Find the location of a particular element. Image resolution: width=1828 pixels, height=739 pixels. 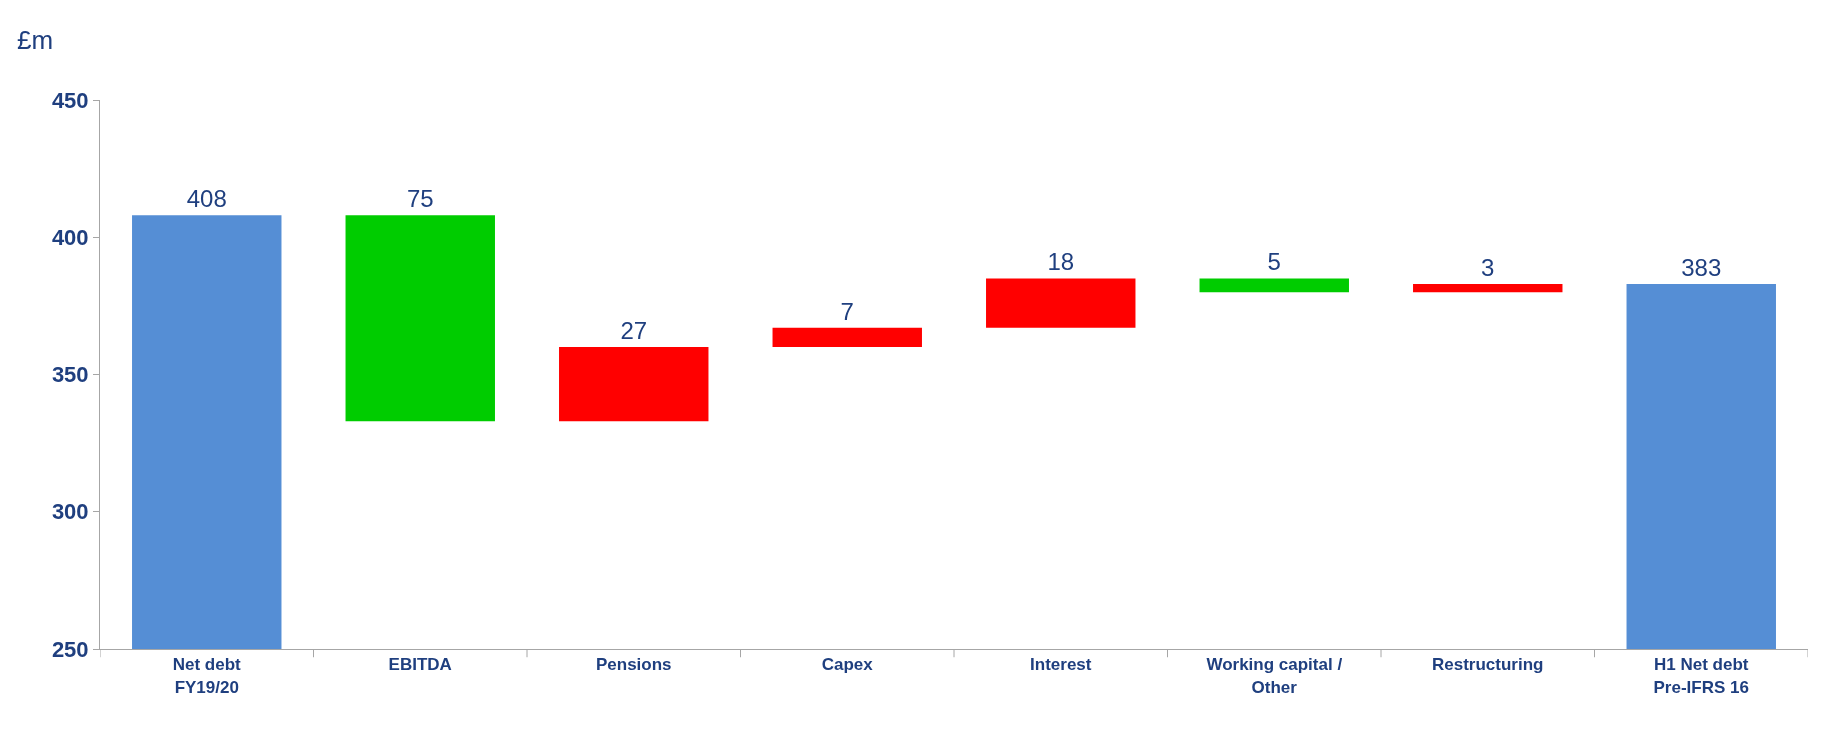

data-label: 408 is located at coordinates (206, 199).